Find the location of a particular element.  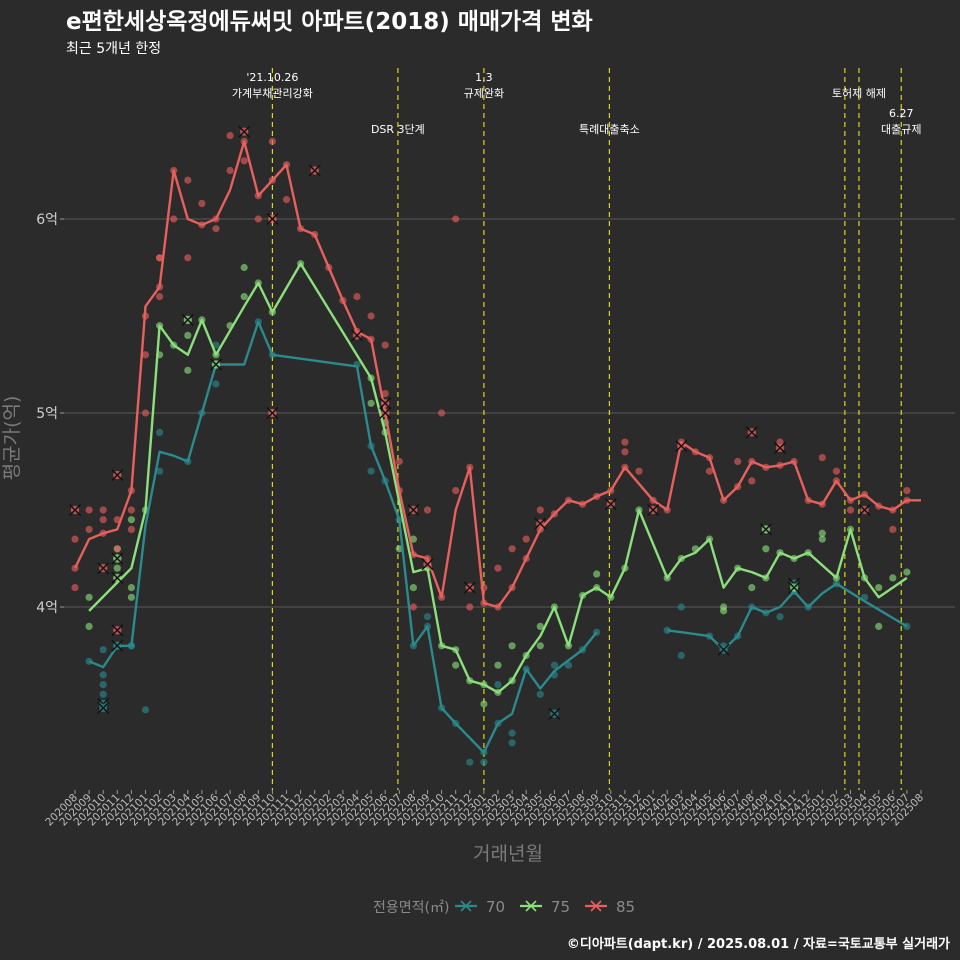

chart-subtitle: 최근 5개년 한정 is located at coordinates (113, 49).